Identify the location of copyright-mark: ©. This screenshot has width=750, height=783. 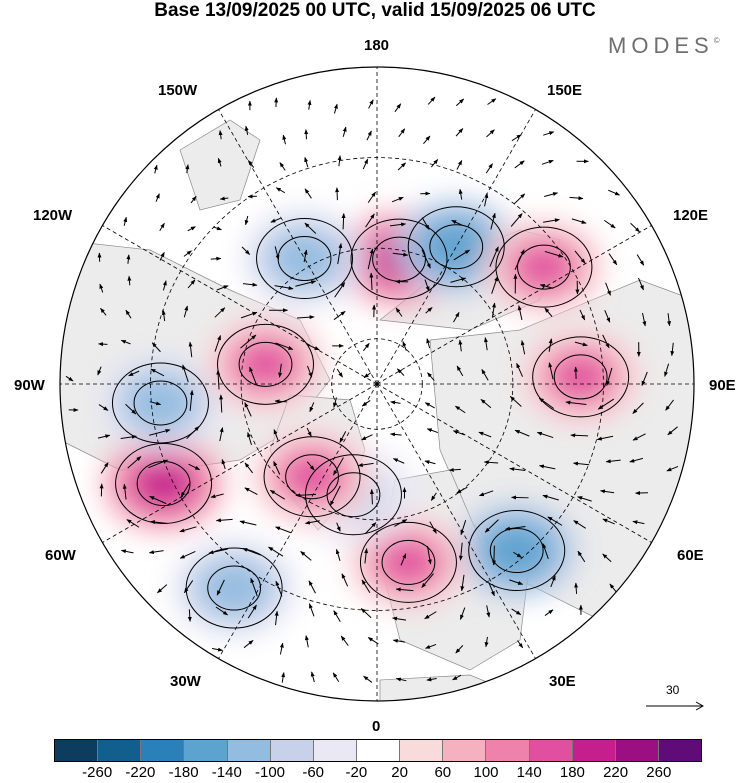
(716, 40).